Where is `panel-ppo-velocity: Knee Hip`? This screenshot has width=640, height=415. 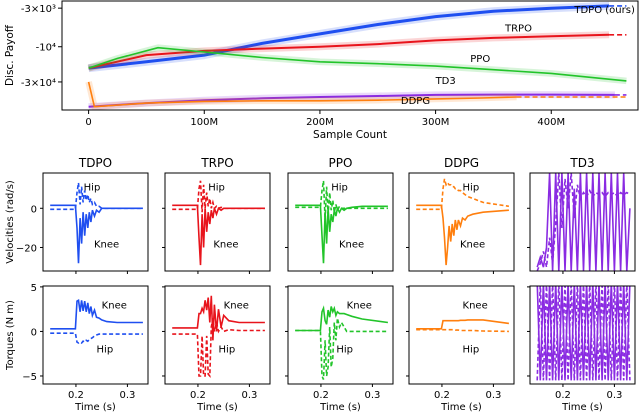 panel-ppo-velocity: Knee Hip is located at coordinates (339, 223).